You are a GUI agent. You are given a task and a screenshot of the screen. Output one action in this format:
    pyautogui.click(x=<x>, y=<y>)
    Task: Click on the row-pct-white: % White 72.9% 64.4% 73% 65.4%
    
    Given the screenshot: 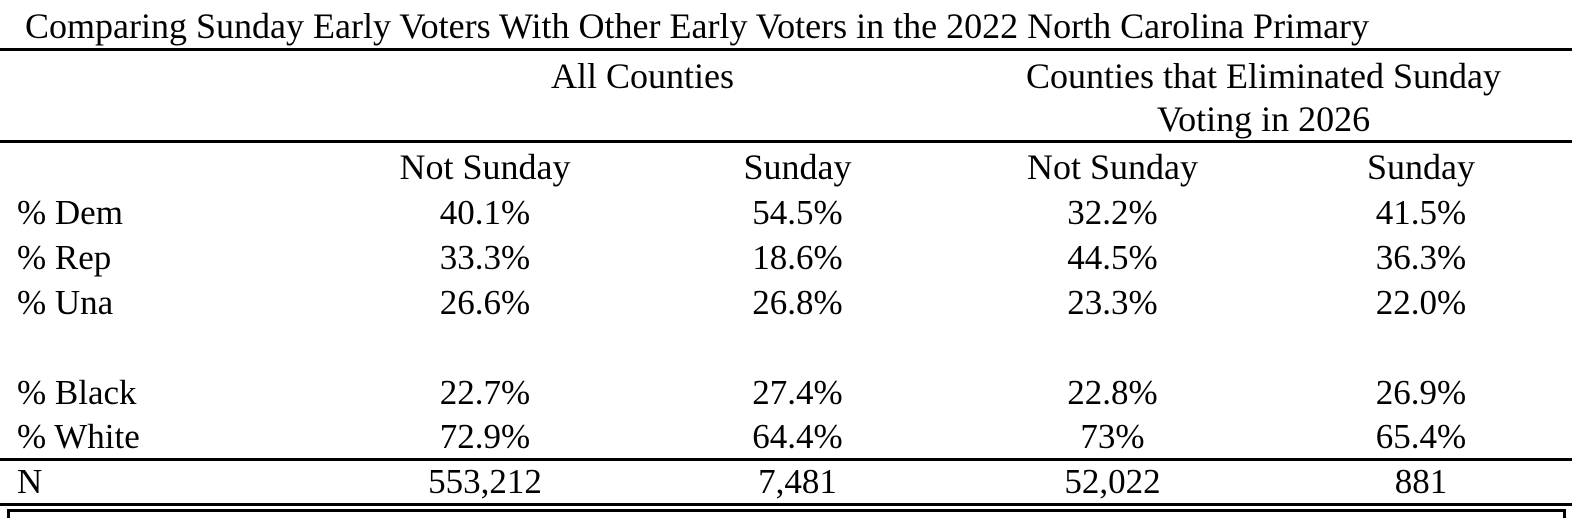 What is the action you would take?
    pyautogui.click(x=786, y=438)
    